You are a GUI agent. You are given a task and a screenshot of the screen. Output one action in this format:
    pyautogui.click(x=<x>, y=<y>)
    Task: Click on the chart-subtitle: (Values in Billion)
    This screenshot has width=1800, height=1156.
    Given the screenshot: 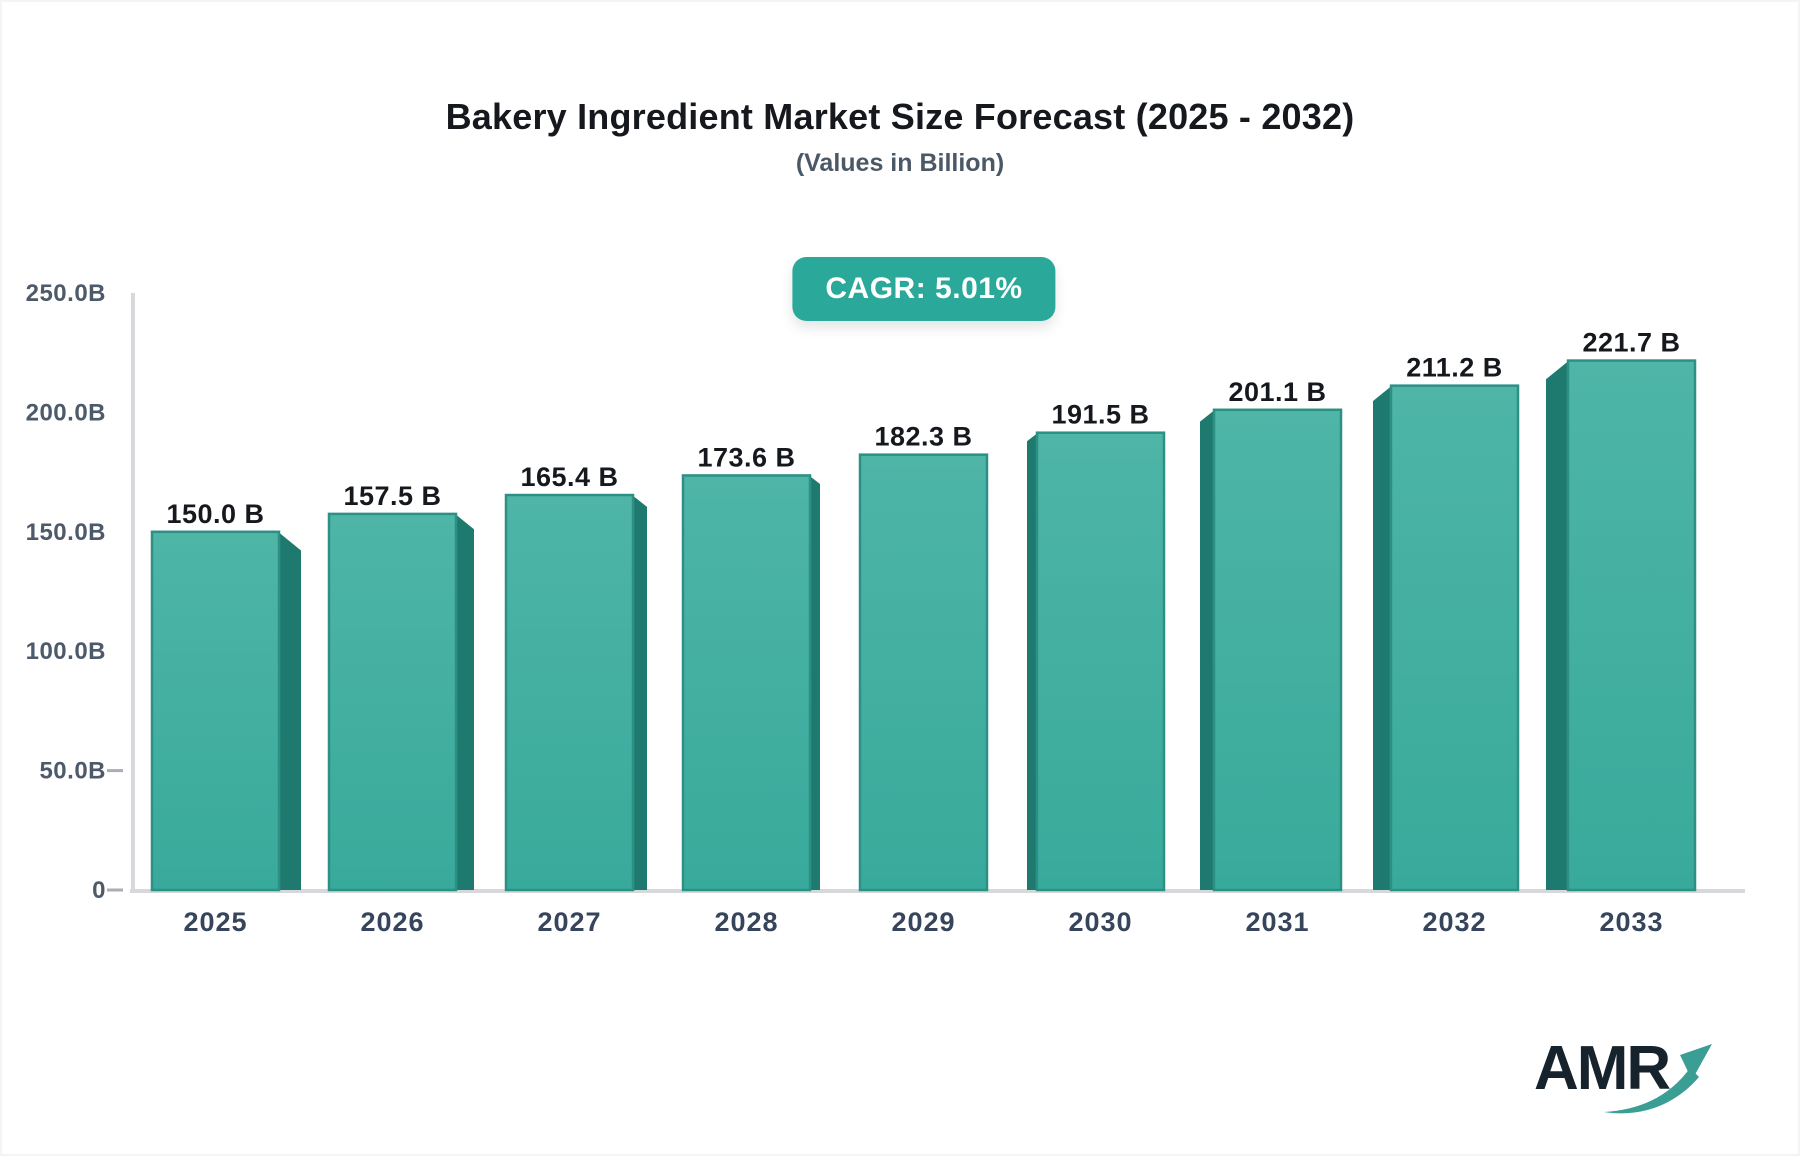 What is the action you would take?
    pyautogui.click(x=900, y=163)
    